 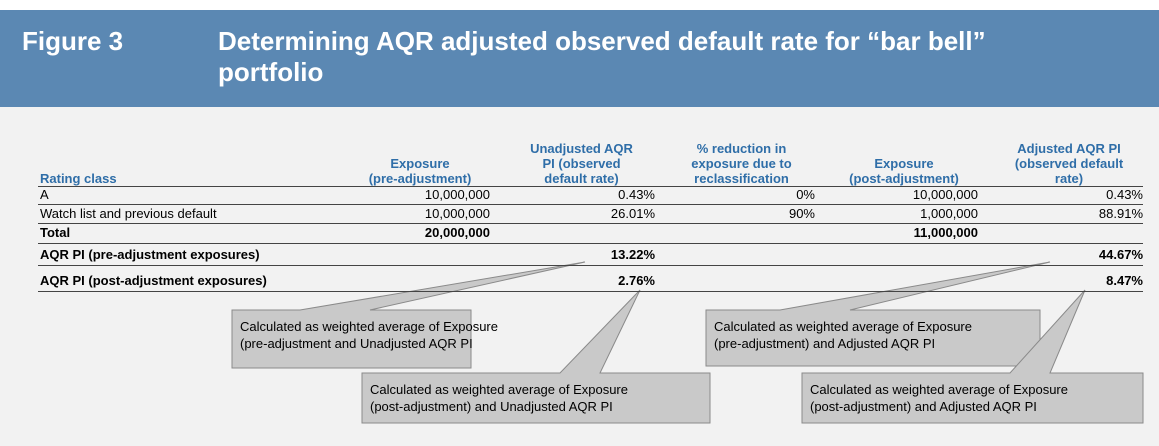 I want to click on table-cell: A, so click(x=44, y=194).